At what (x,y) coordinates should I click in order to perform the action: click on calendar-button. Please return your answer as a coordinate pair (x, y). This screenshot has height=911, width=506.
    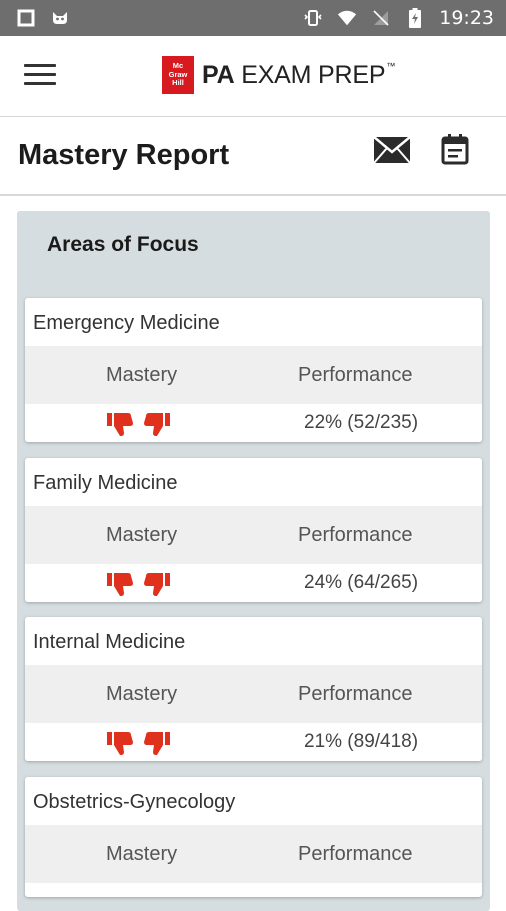
    Looking at the image, I should click on (455, 149).